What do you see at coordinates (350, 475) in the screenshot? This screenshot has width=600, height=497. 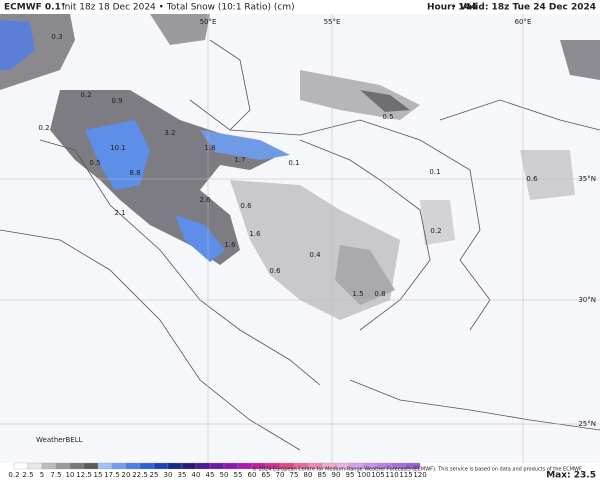 I see `colorbar-tick: 95` at bounding box center [350, 475].